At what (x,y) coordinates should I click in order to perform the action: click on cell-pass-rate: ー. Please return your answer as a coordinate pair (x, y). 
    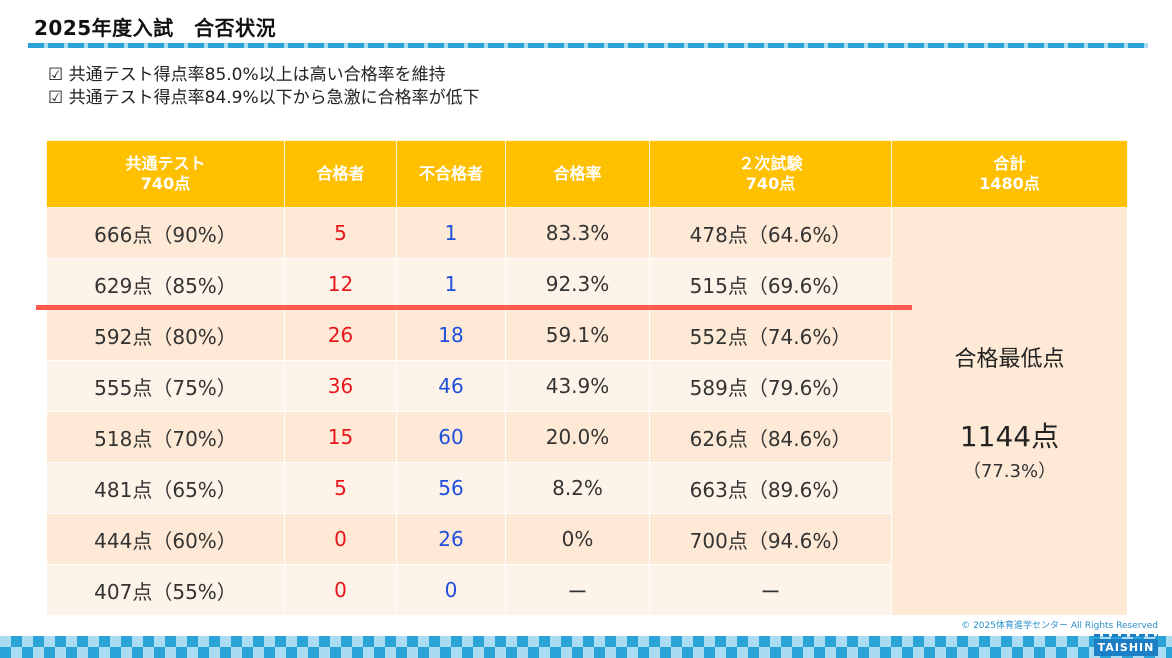
    Looking at the image, I should click on (577, 590).